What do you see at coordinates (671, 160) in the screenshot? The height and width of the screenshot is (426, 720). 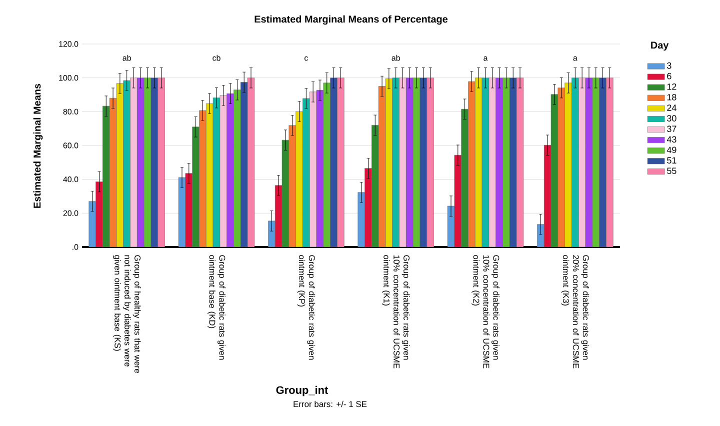 I see `legend-label: 51` at bounding box center [671, 160].